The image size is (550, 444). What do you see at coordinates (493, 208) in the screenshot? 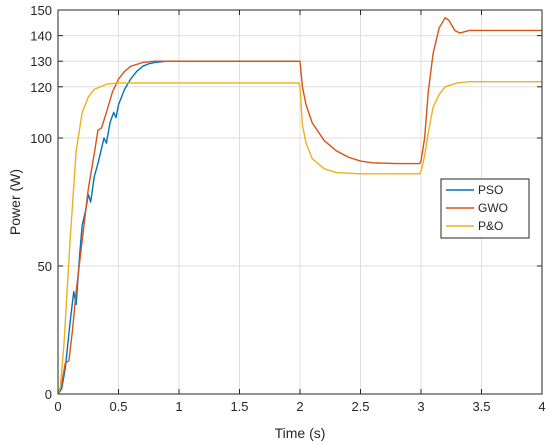
I see `legend-label: GWO` at bounding box center [493, 208].